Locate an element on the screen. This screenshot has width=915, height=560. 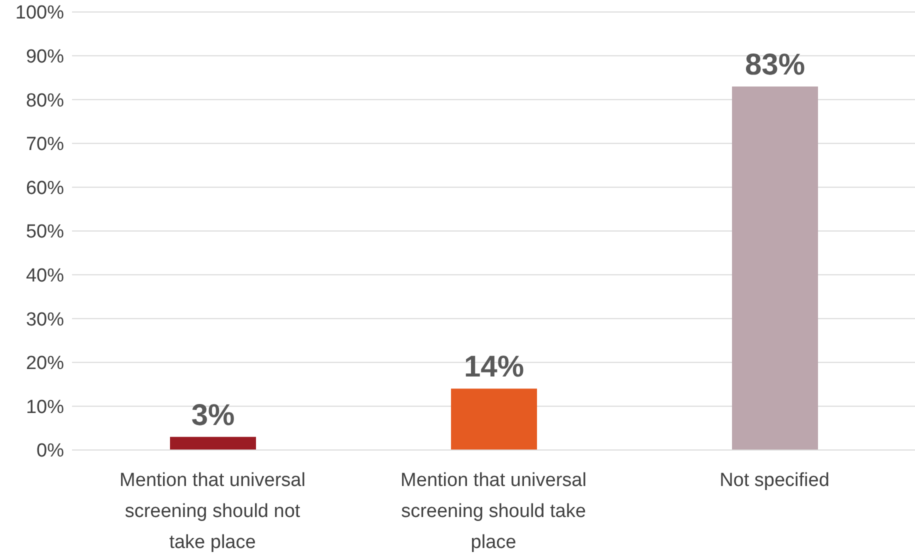
data-label: 3% is located at coordinates (213, 415).